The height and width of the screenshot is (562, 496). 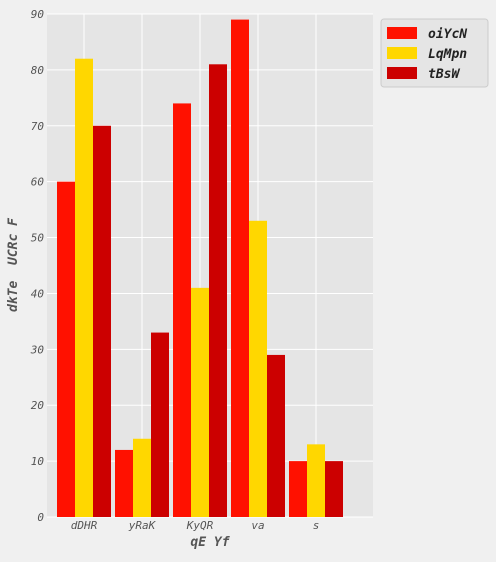 I want to click on y-tick-label: 30, so click(x=37, y=349).